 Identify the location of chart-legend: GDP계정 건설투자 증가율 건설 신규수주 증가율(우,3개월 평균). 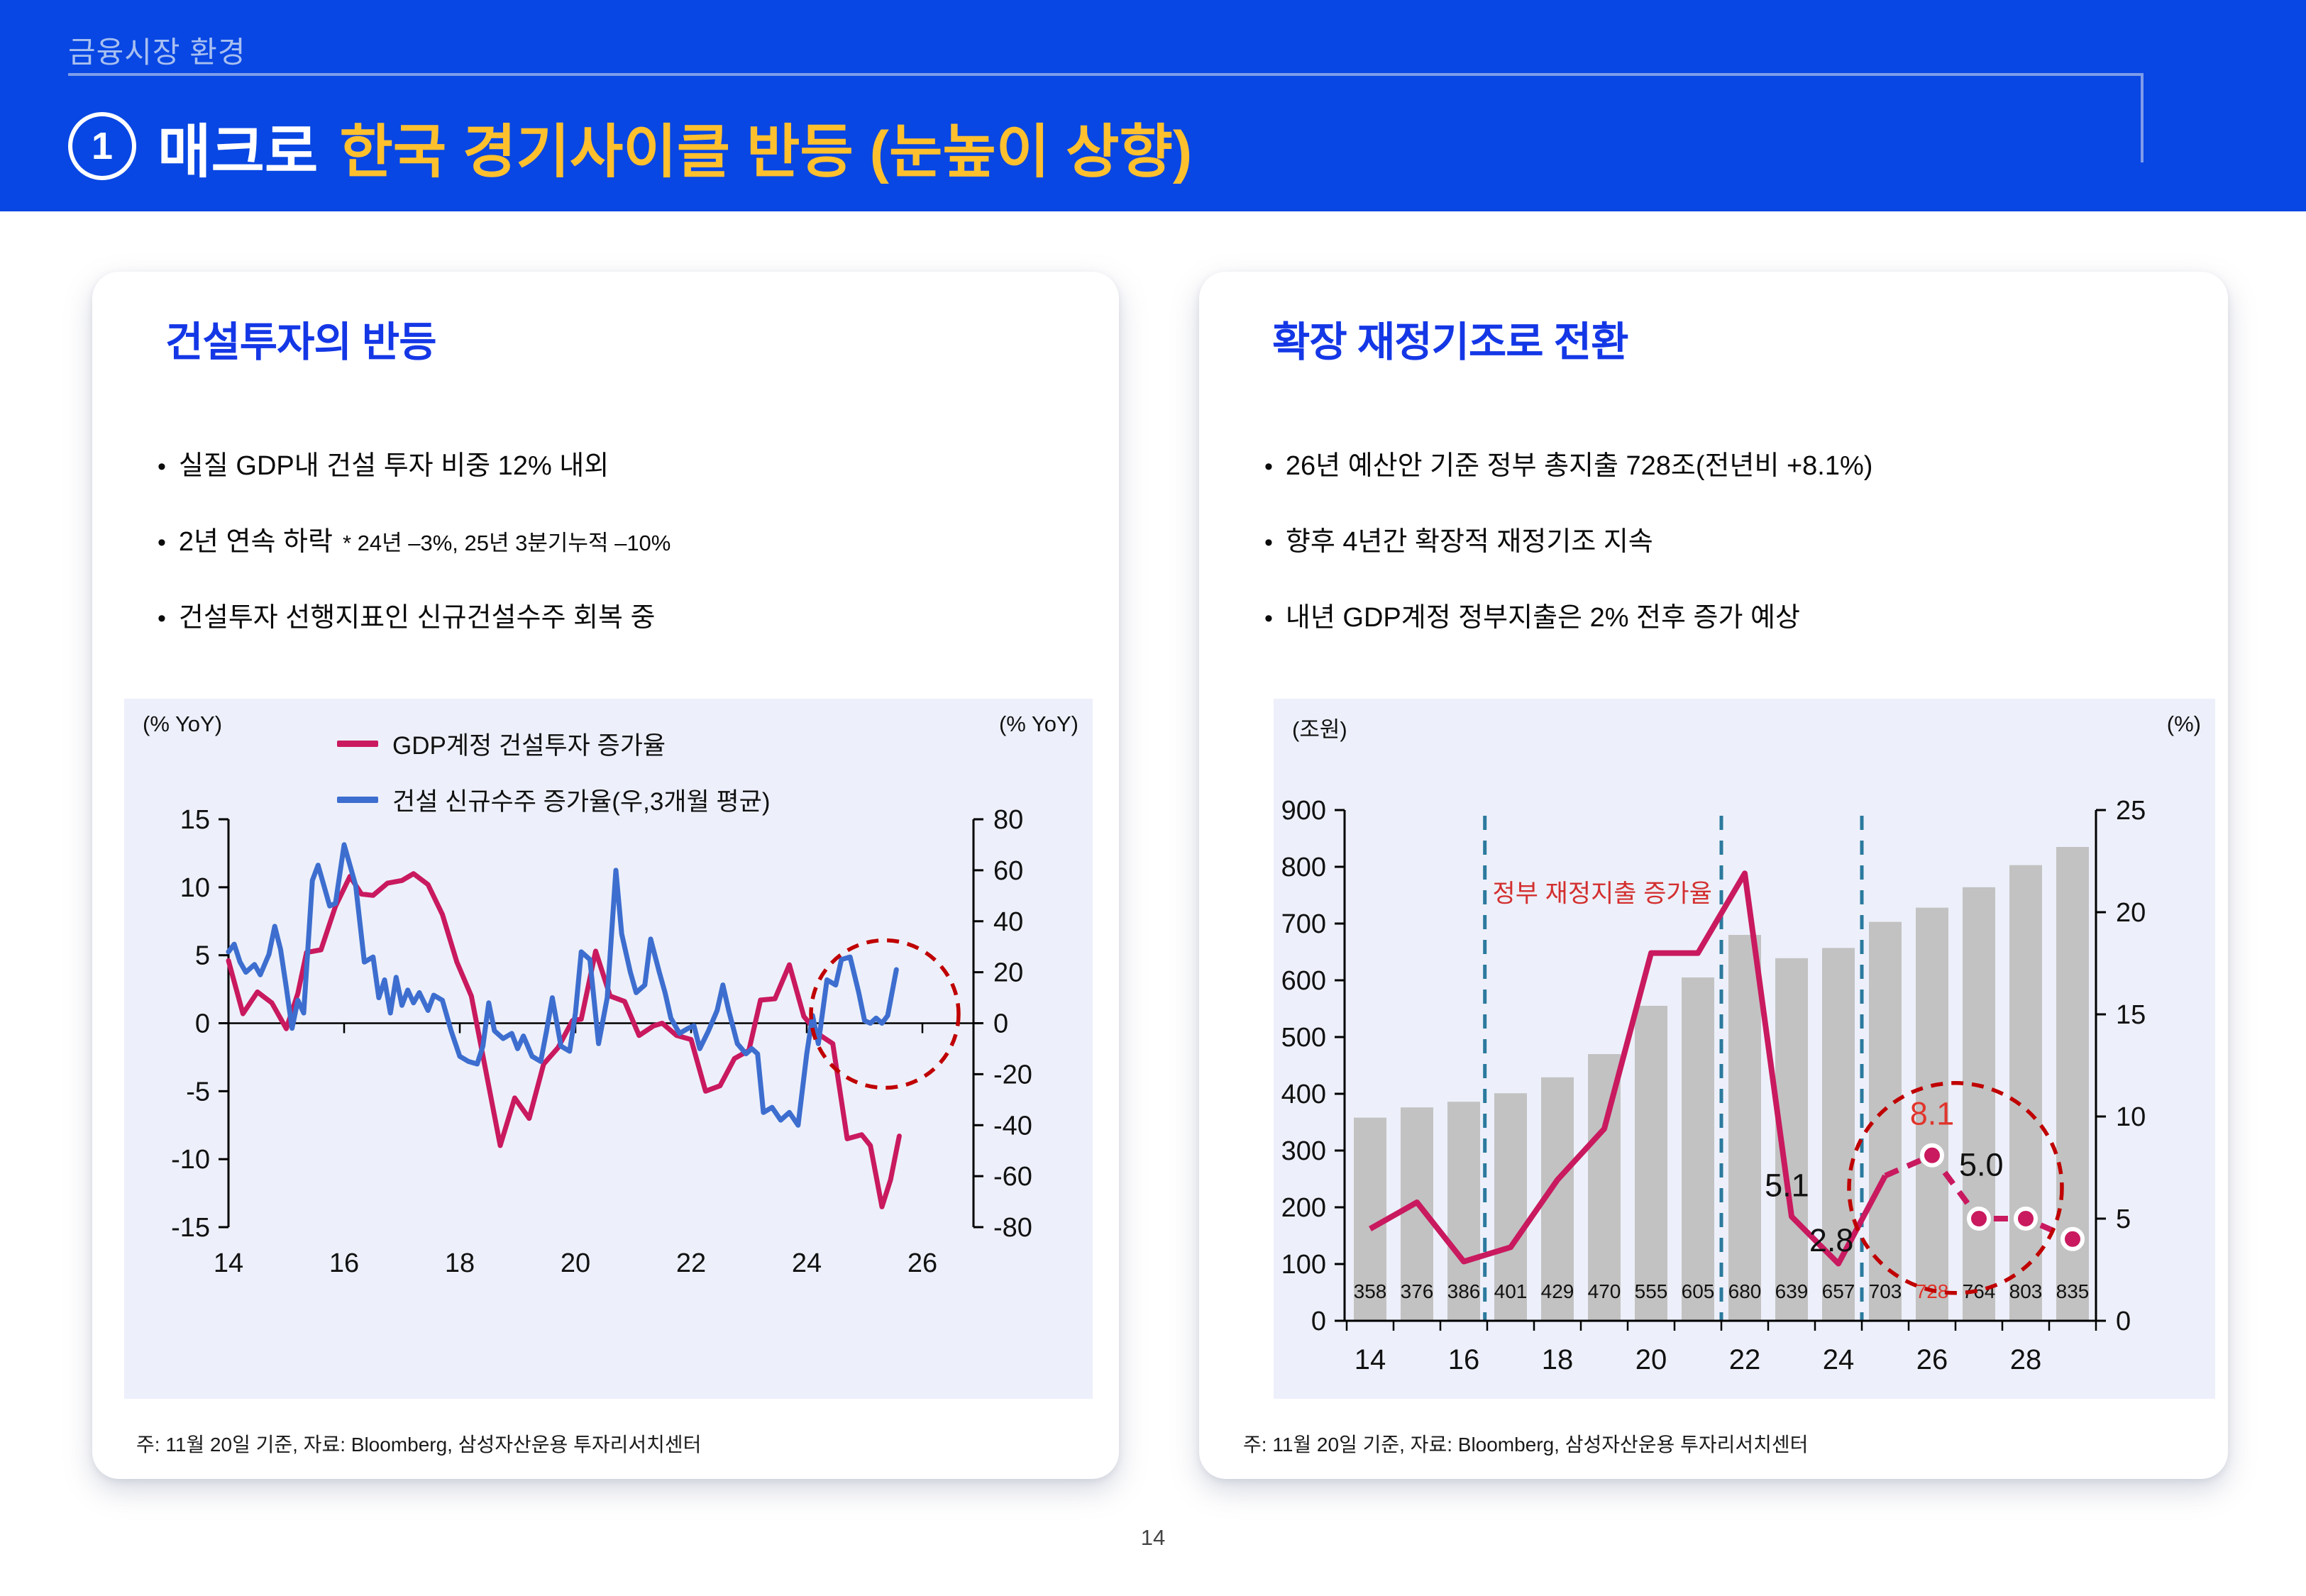
(553, 772).